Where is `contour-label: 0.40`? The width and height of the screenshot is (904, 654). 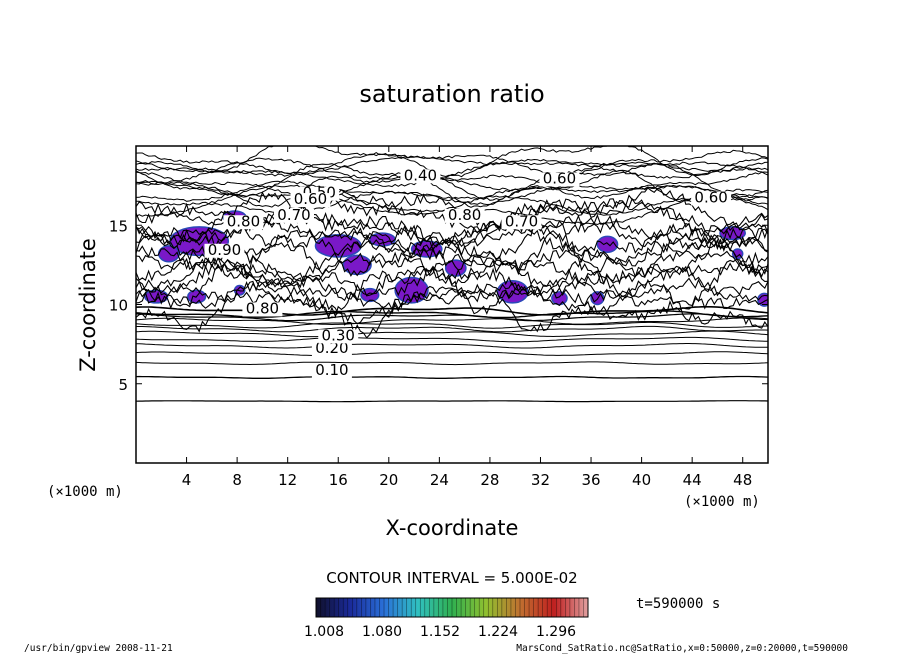 contour-label: 0.40 is located at coordinates (420, 175).